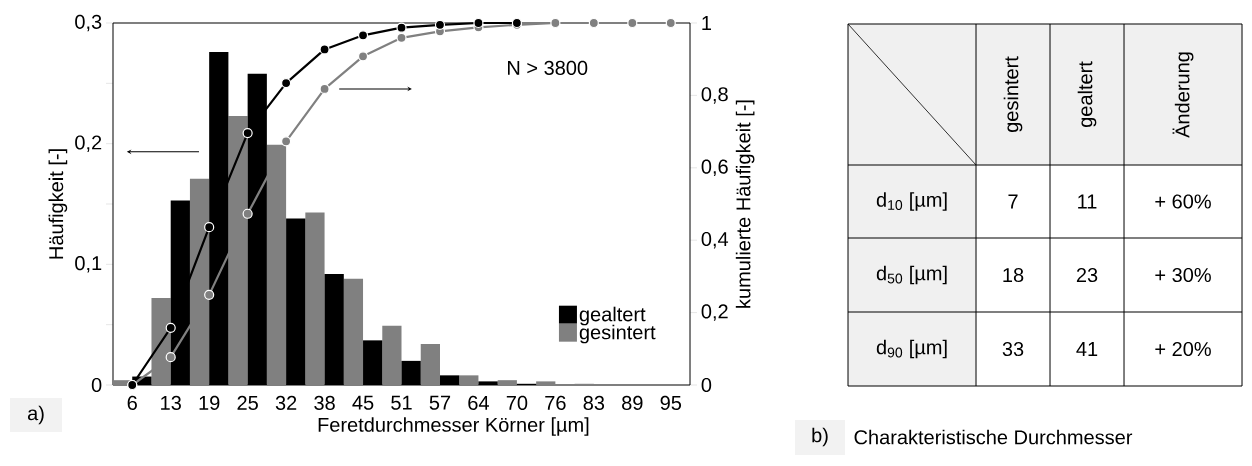  What do you see at coordinates (617, 334) in the screenshot?
I see `legend-label: gesintert` at bounding box center [617, 334].